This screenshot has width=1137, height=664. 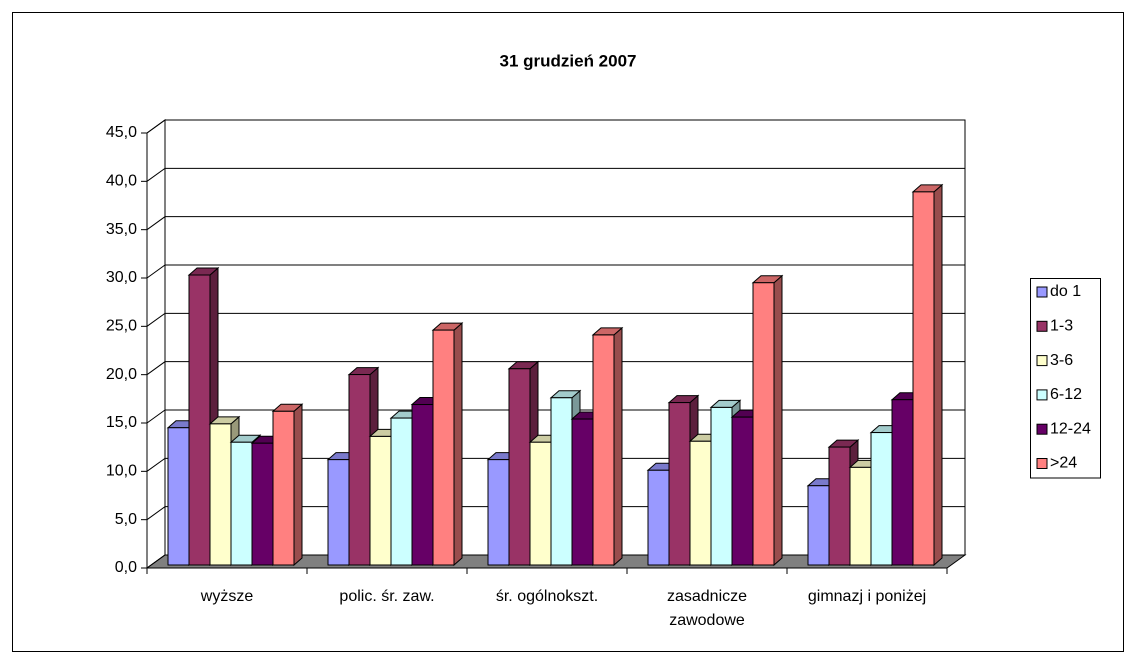 I want to click on legend-label: 6-12, so click(x=1066, y=394).